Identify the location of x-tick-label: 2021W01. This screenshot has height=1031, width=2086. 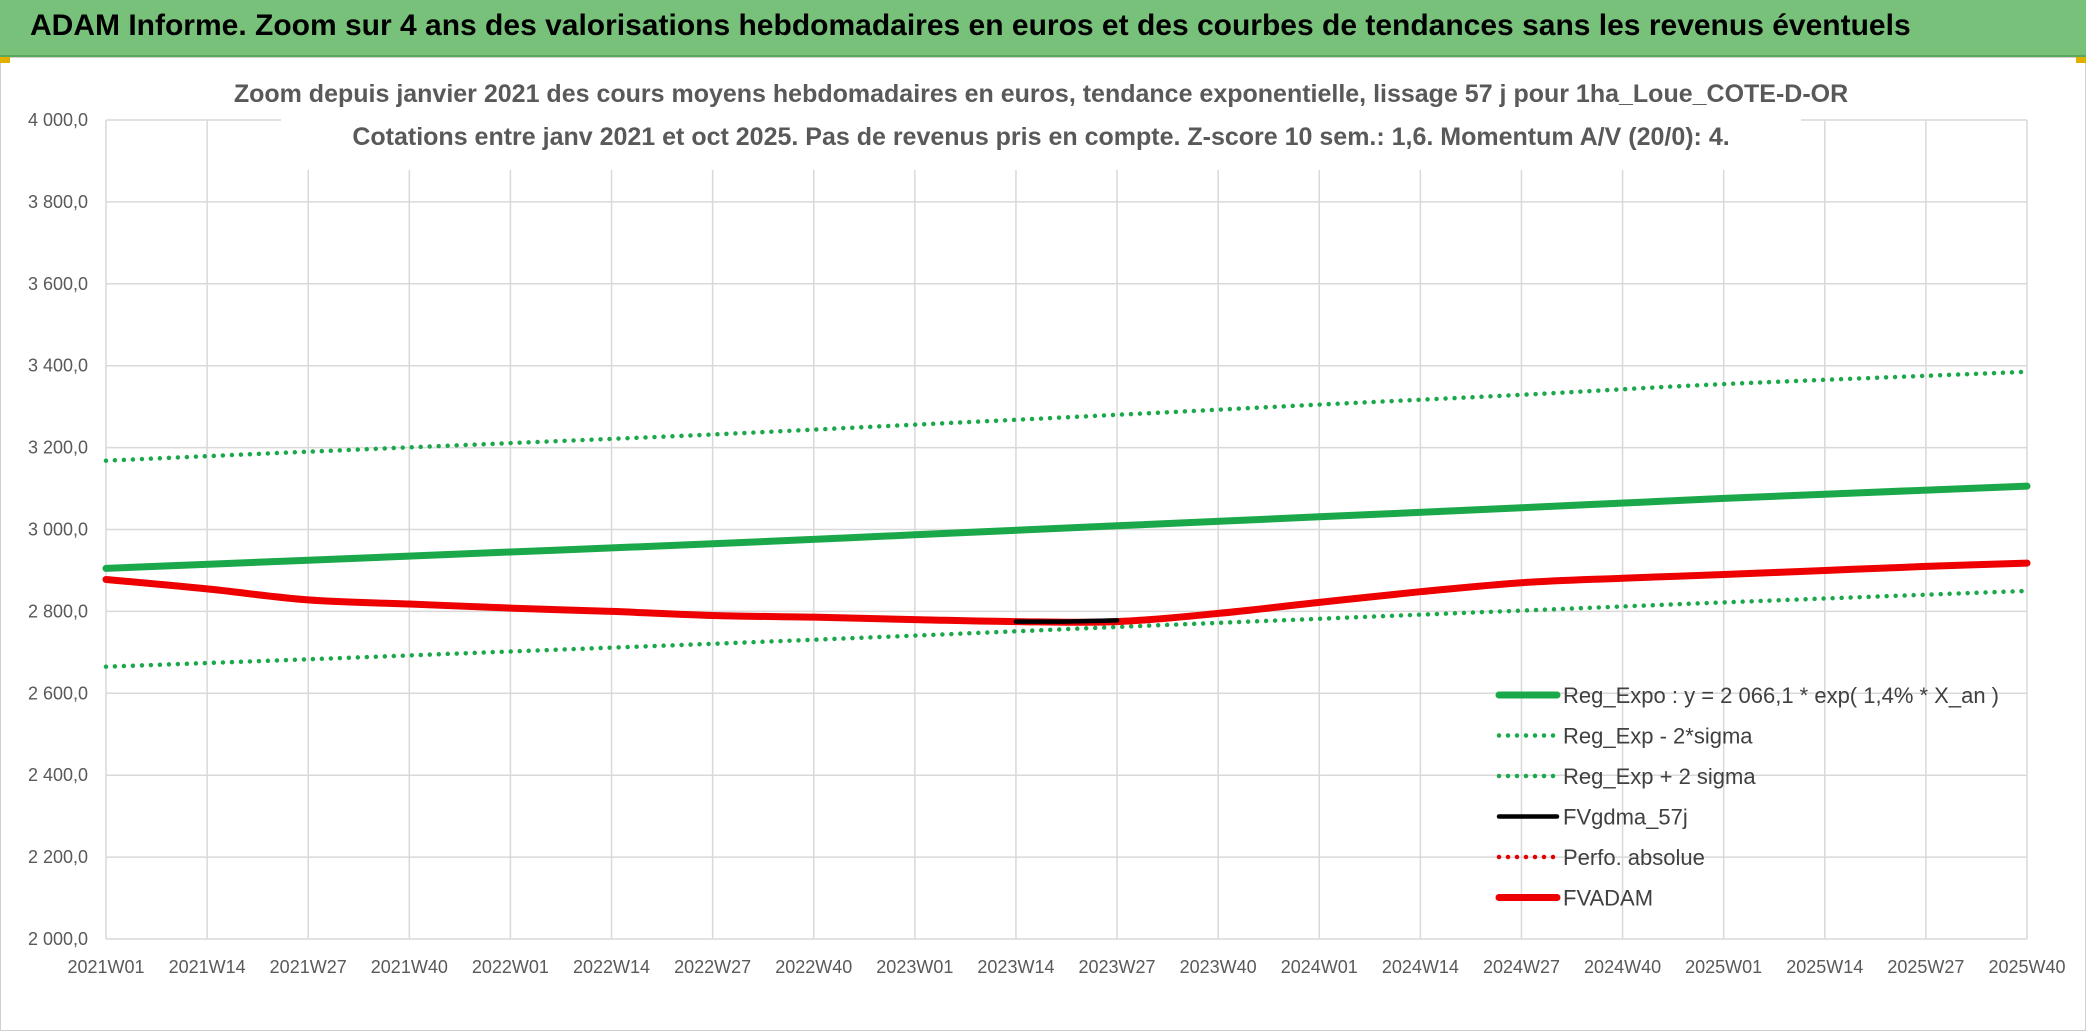
(105, 967).